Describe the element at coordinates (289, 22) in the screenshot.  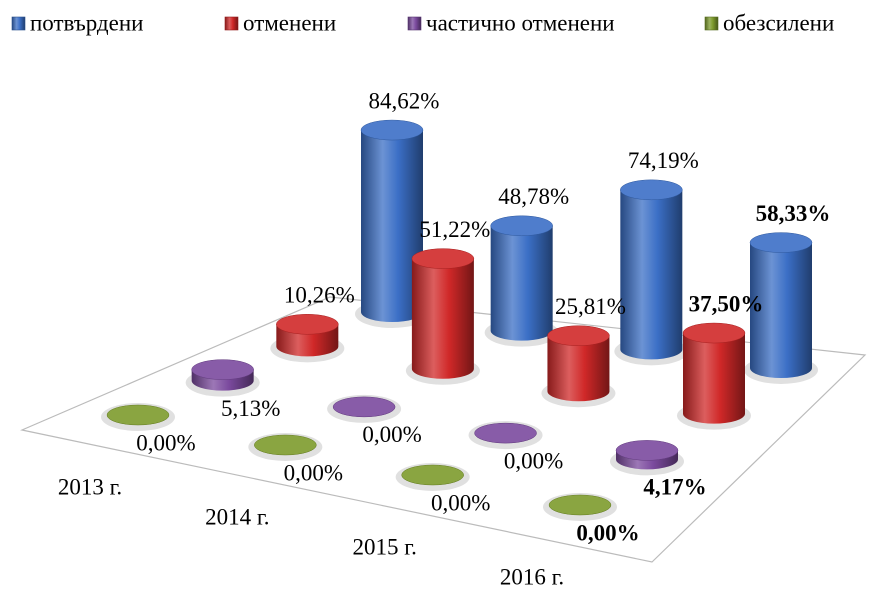
I see `legend-label: отменени` at that location.